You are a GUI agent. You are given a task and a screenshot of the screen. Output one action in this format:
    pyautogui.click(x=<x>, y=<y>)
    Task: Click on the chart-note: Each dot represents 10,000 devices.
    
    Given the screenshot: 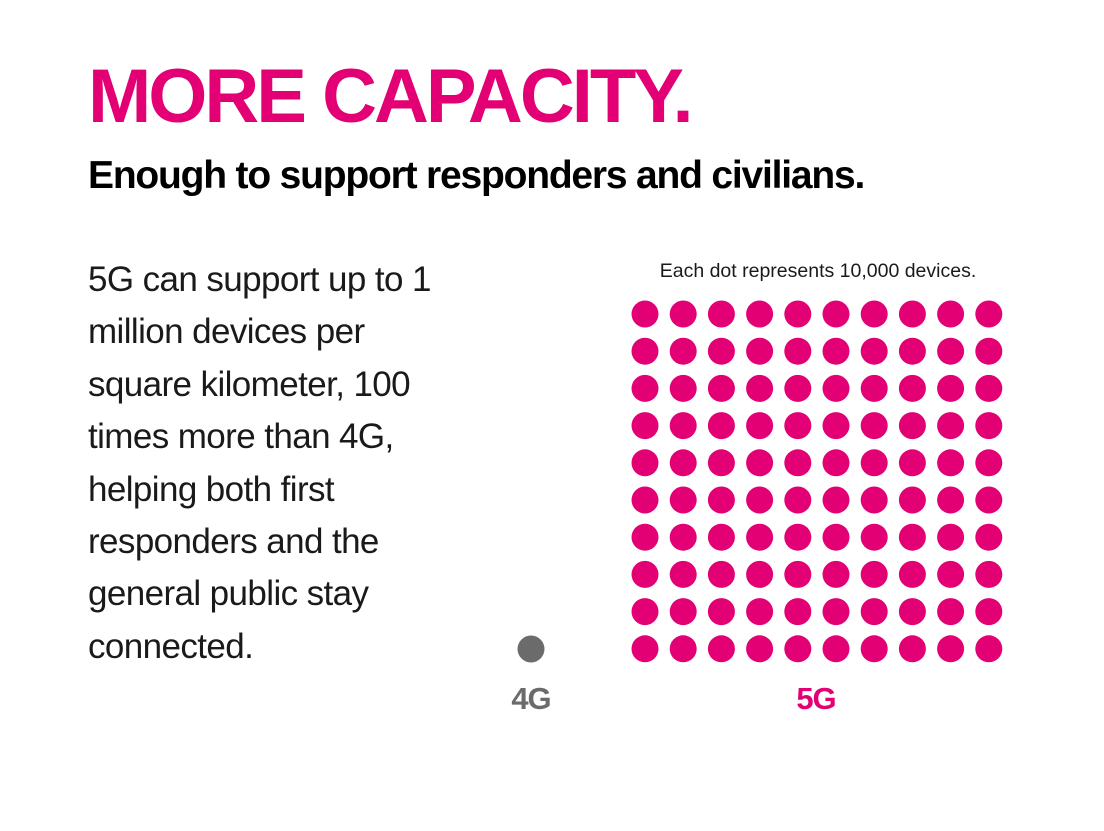 What is the action you would take?
    pyautogui.click(x=818, y=271)
    